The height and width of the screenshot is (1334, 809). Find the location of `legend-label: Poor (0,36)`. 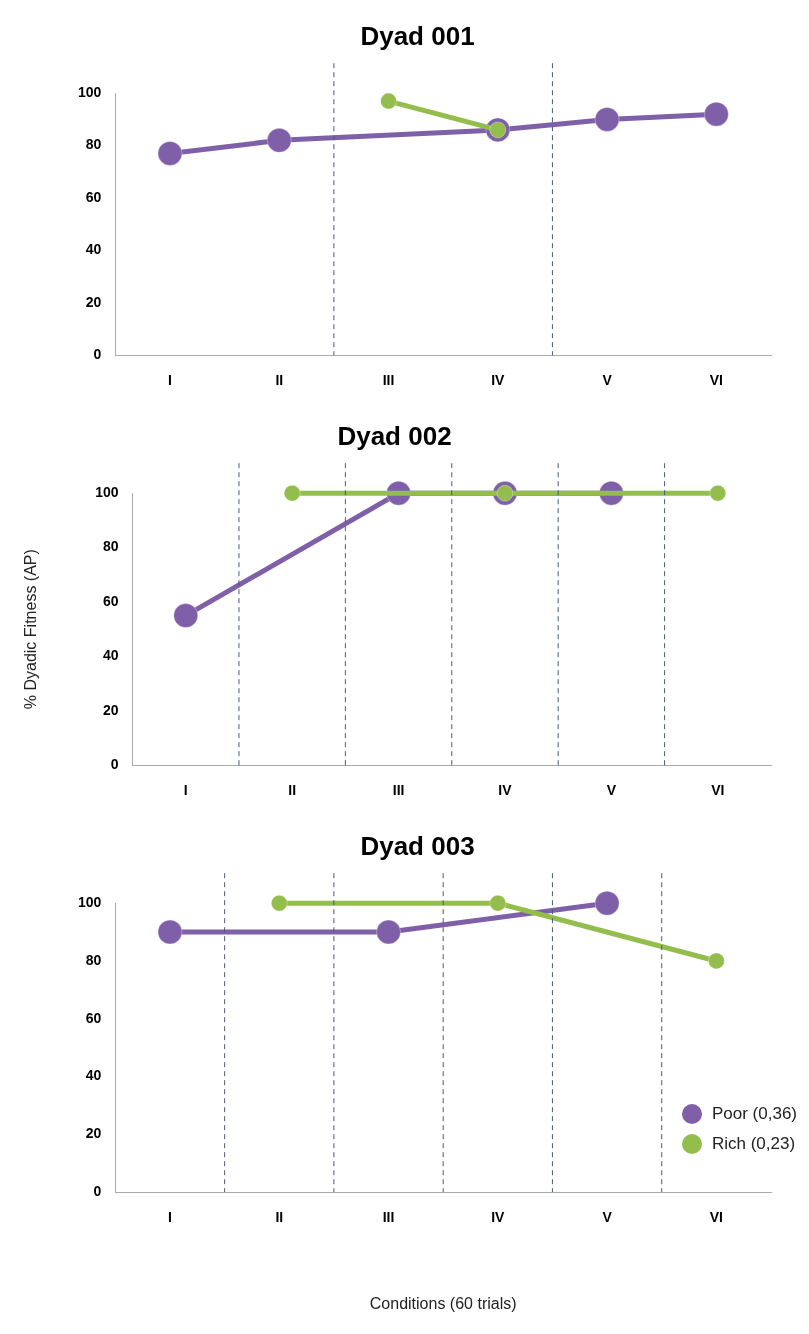

legend-label: Poor (0,36) is located at coordinates (754, 1114).